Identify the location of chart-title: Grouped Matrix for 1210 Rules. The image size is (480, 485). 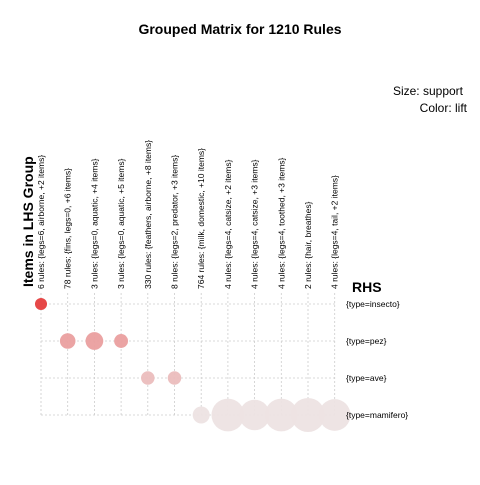
(239, 29).